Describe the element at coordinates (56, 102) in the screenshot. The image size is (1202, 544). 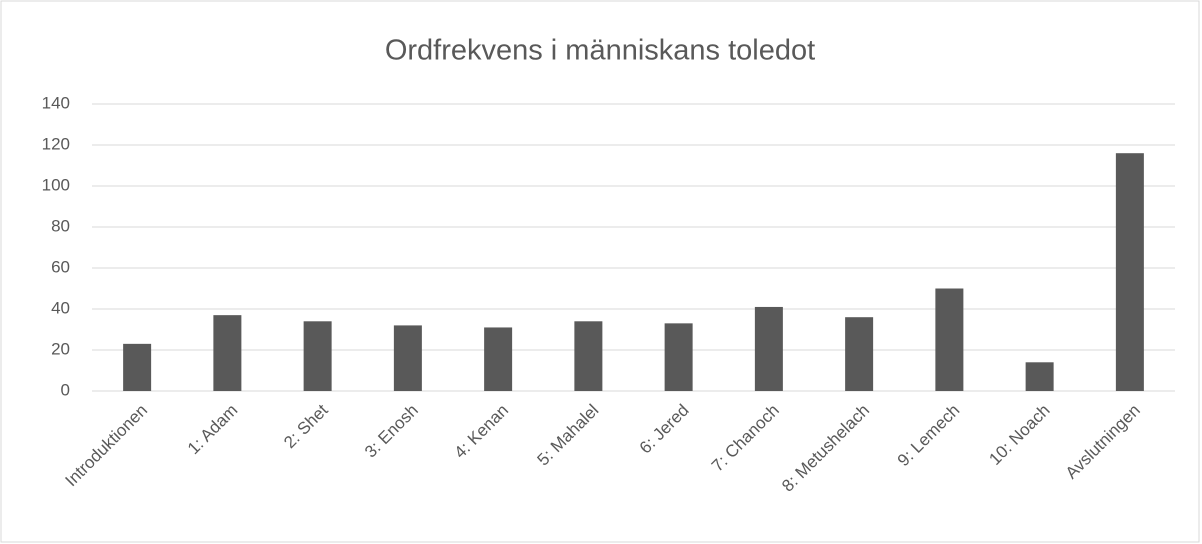
I see `y-tick-label: 140` at that location.